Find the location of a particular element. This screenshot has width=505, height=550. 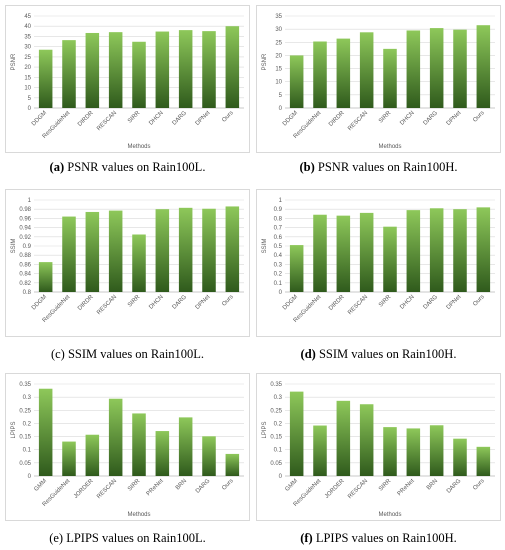

caption-e-text: LPIPS values on Rain100L. is located at coordinates (134, 538).